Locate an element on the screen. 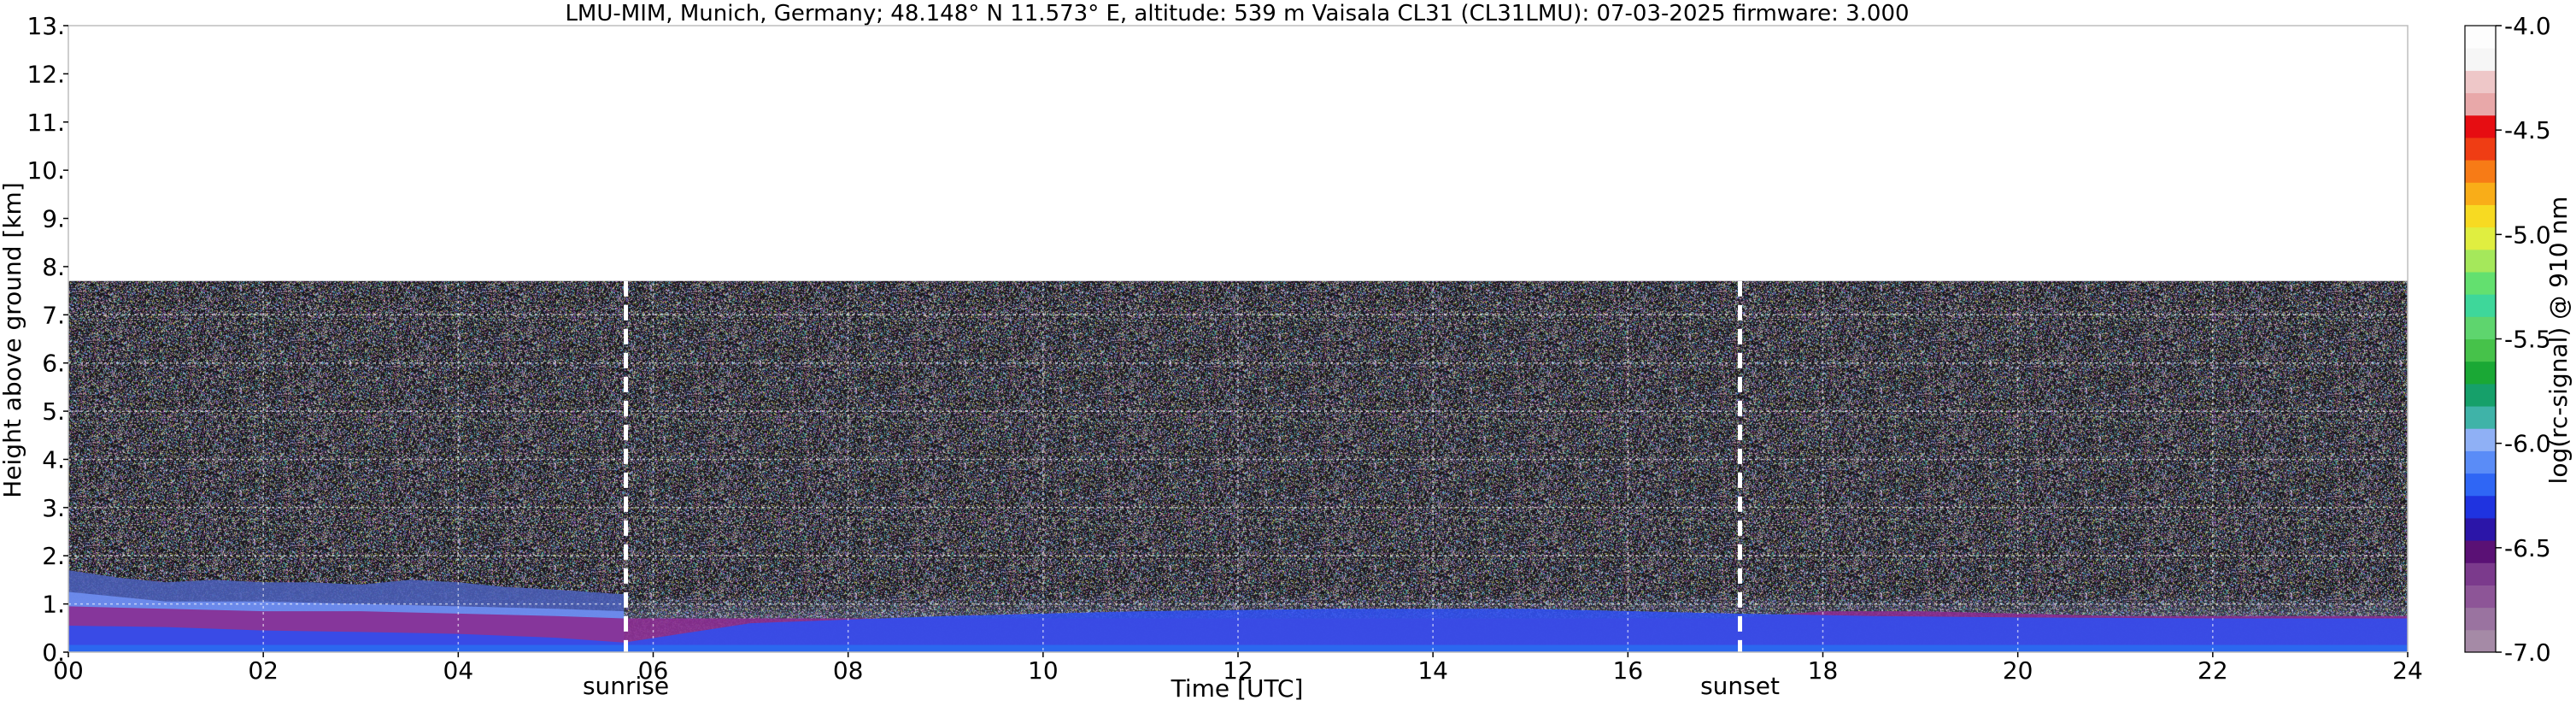 The width and height of the screenshot is (2576, 706). colorbar-label: log(rc-signal) @ 910 nm is located at coordinates (2558, 341).